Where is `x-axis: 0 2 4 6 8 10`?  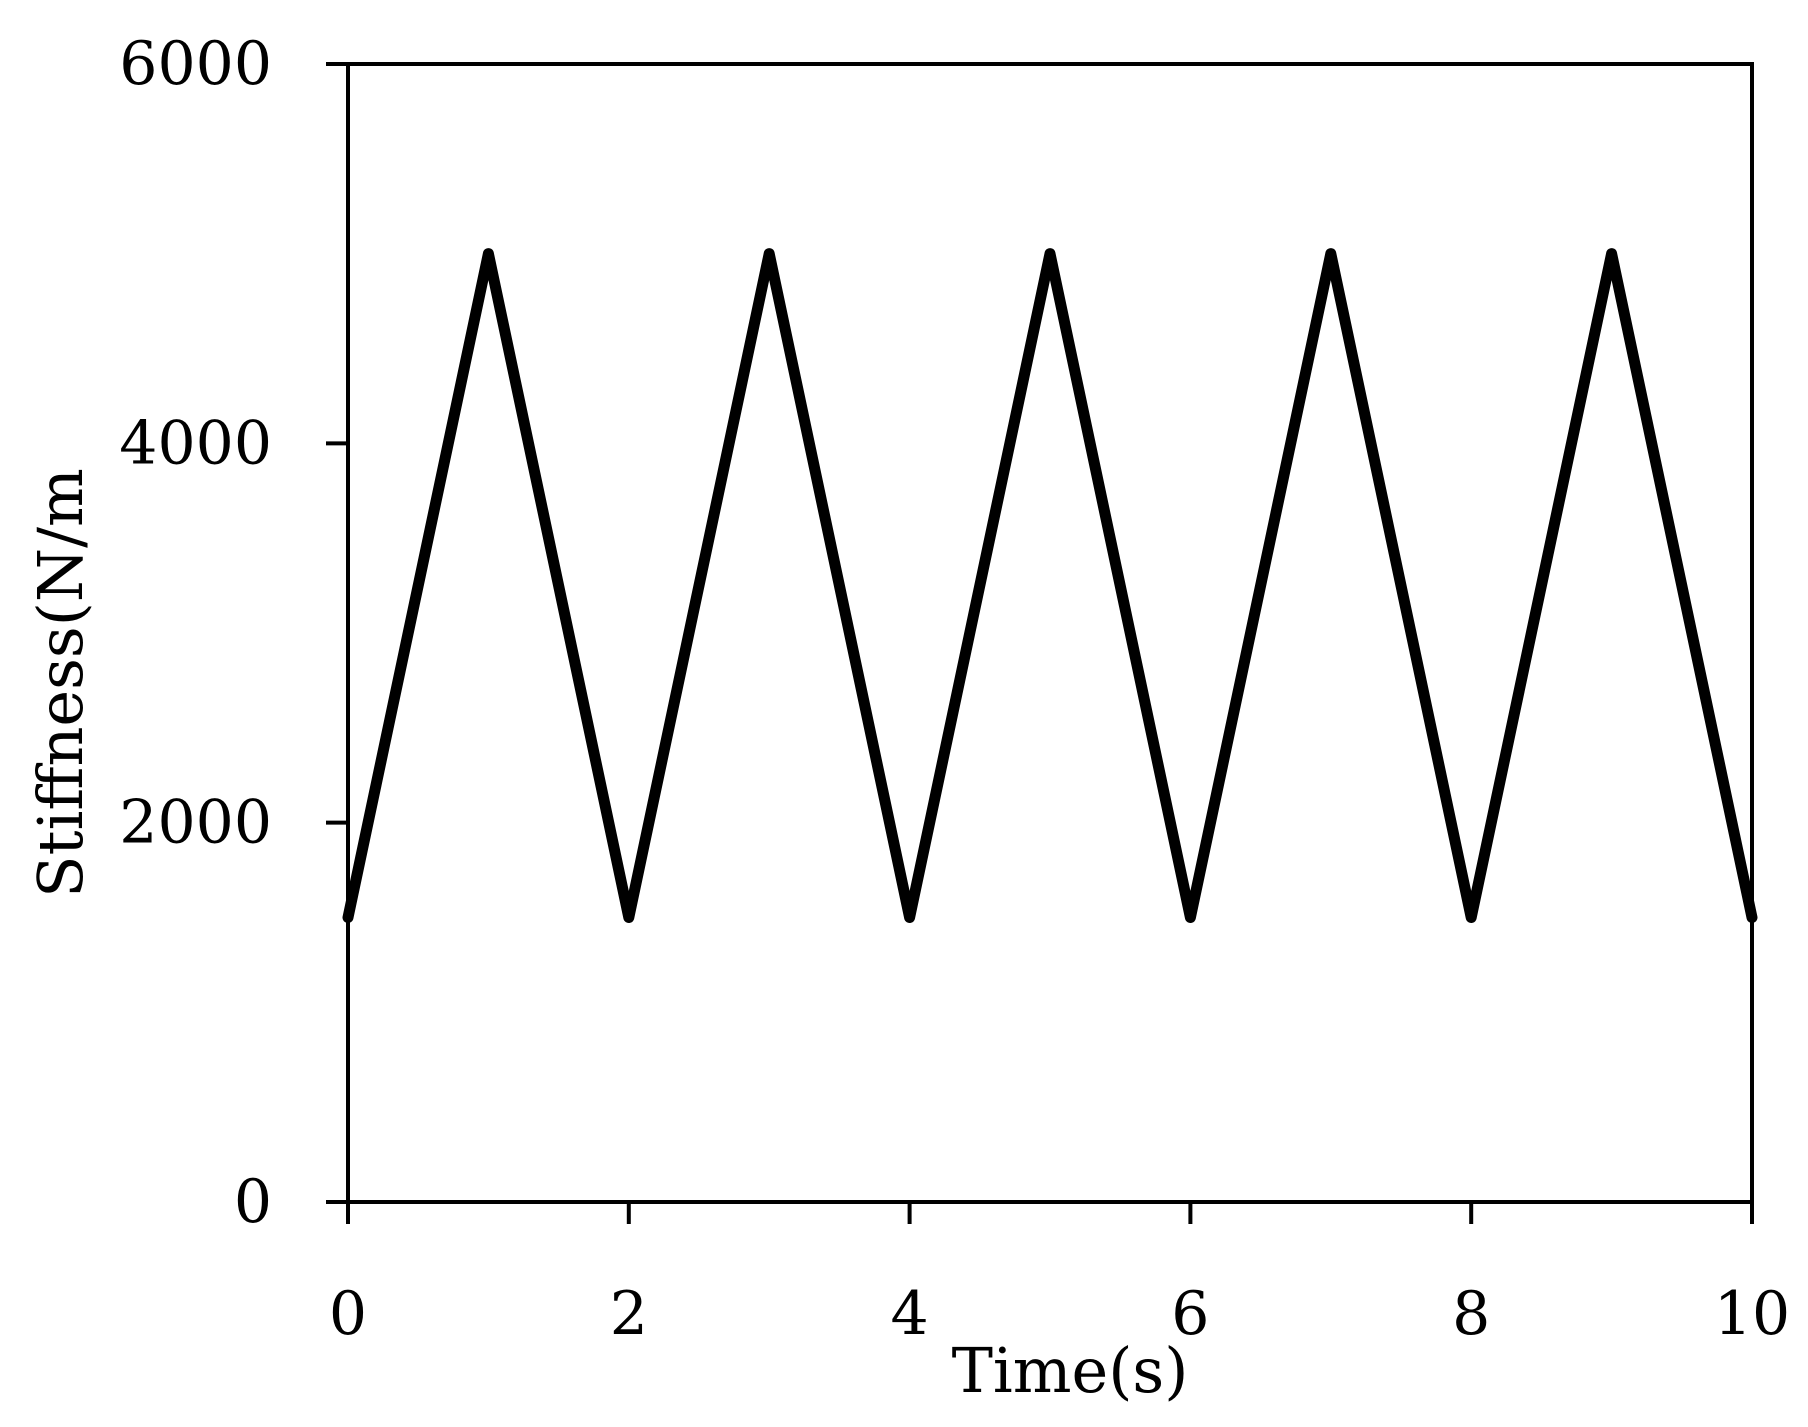 x-axis: 0 2 4 6 8 10 is located at coordinates (1059, 1275).